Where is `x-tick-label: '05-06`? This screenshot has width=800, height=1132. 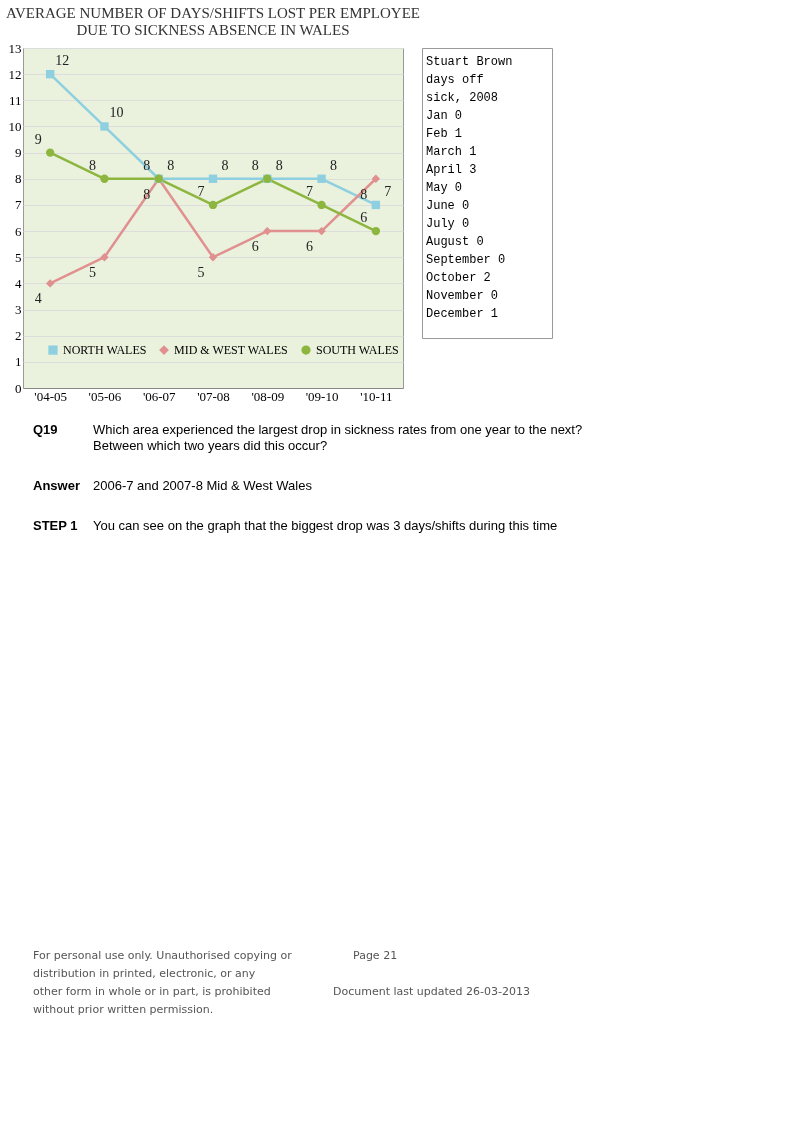
x-tick-label: '05-06 is located at coordinates (105, 396).